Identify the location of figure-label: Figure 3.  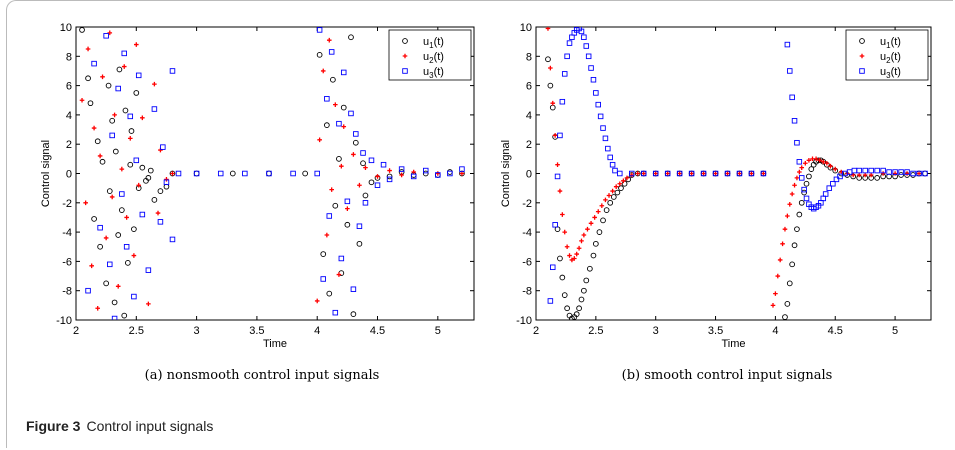
(53, 426).